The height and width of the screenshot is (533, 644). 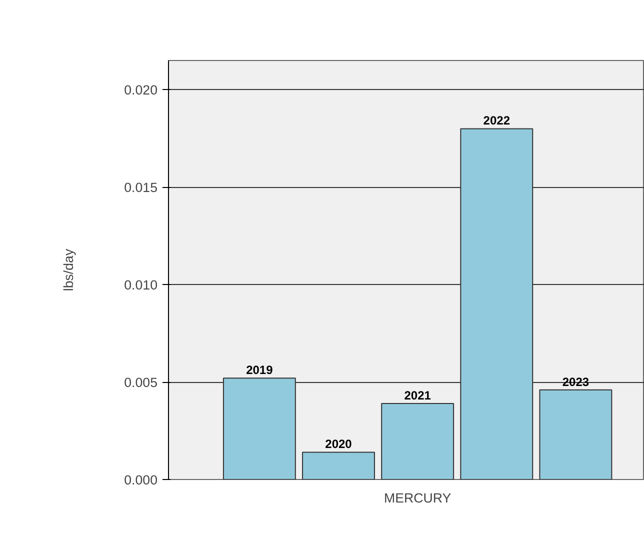 What do you see at coordinates (338, 444) in the screenshot?
I see `series-label: 2020` at bounding box center [338, 444].